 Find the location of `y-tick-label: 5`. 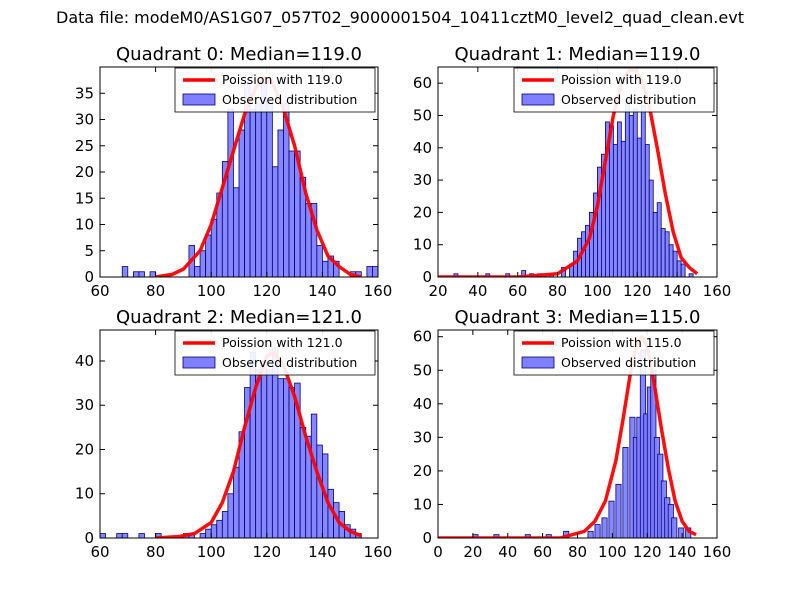

y-tick-label: 5 is located at coordinates (89, 251).